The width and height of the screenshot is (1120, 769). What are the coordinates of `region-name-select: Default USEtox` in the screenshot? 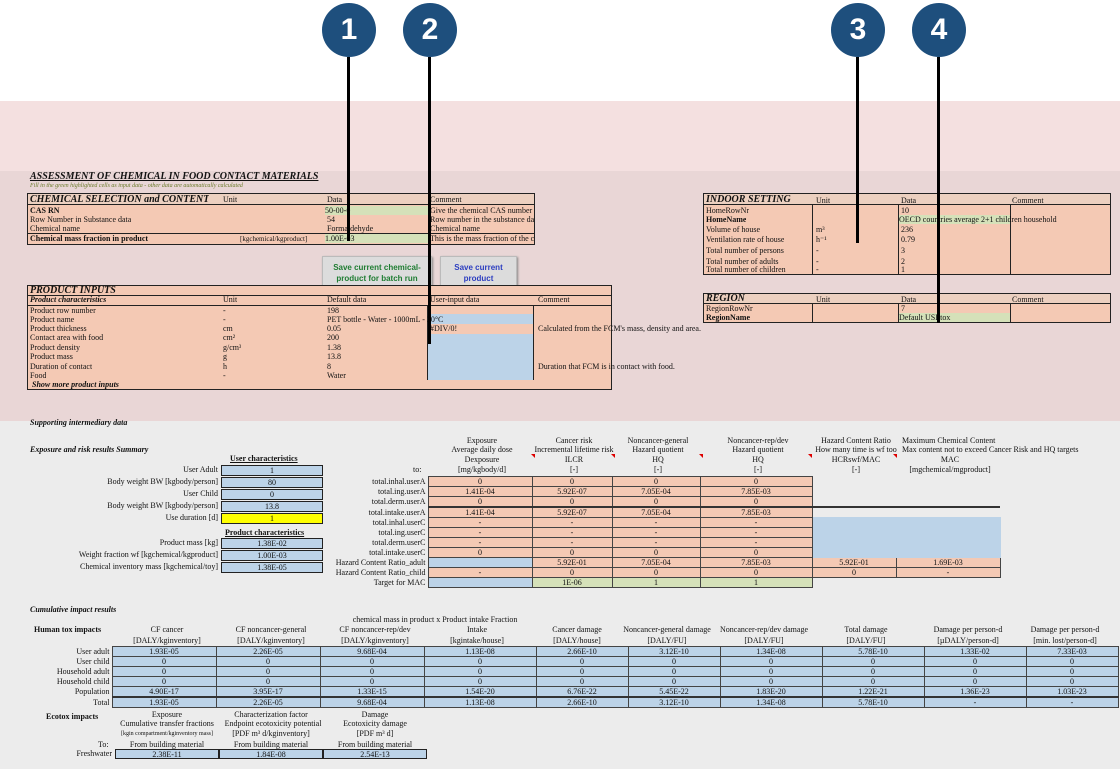 It's located at (954, 317).